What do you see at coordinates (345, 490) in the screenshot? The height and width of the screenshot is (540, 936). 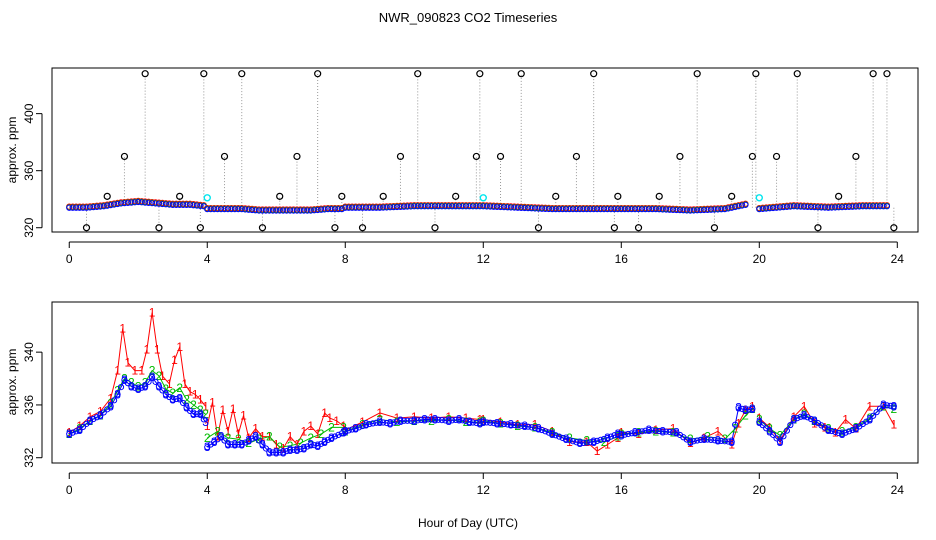 I see `bottom-x-tick-label: 8` at bounding box center [345, 490].